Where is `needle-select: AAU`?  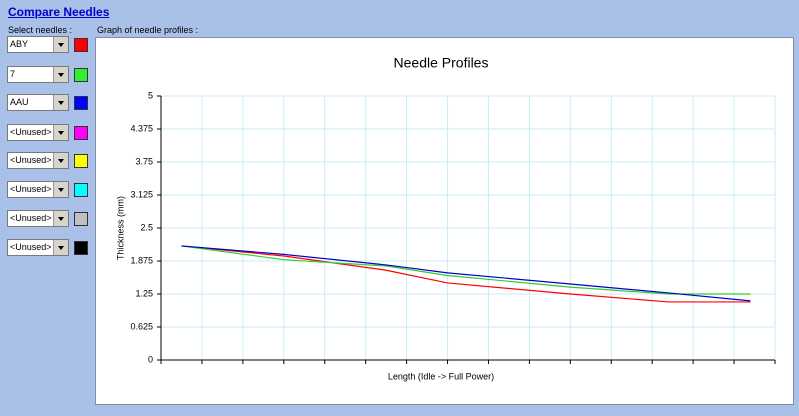 needle-select: AAU is located at coordinates (38, 102).